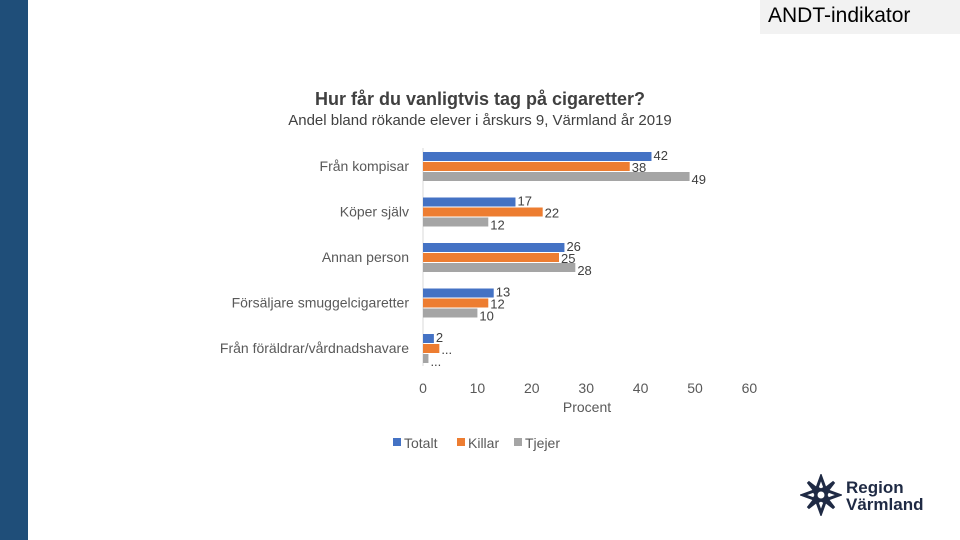  What do you see at coordinates (374, 212) in the screenshot?
I see `category-label: Köper själv` at bounding box center [374, 212].